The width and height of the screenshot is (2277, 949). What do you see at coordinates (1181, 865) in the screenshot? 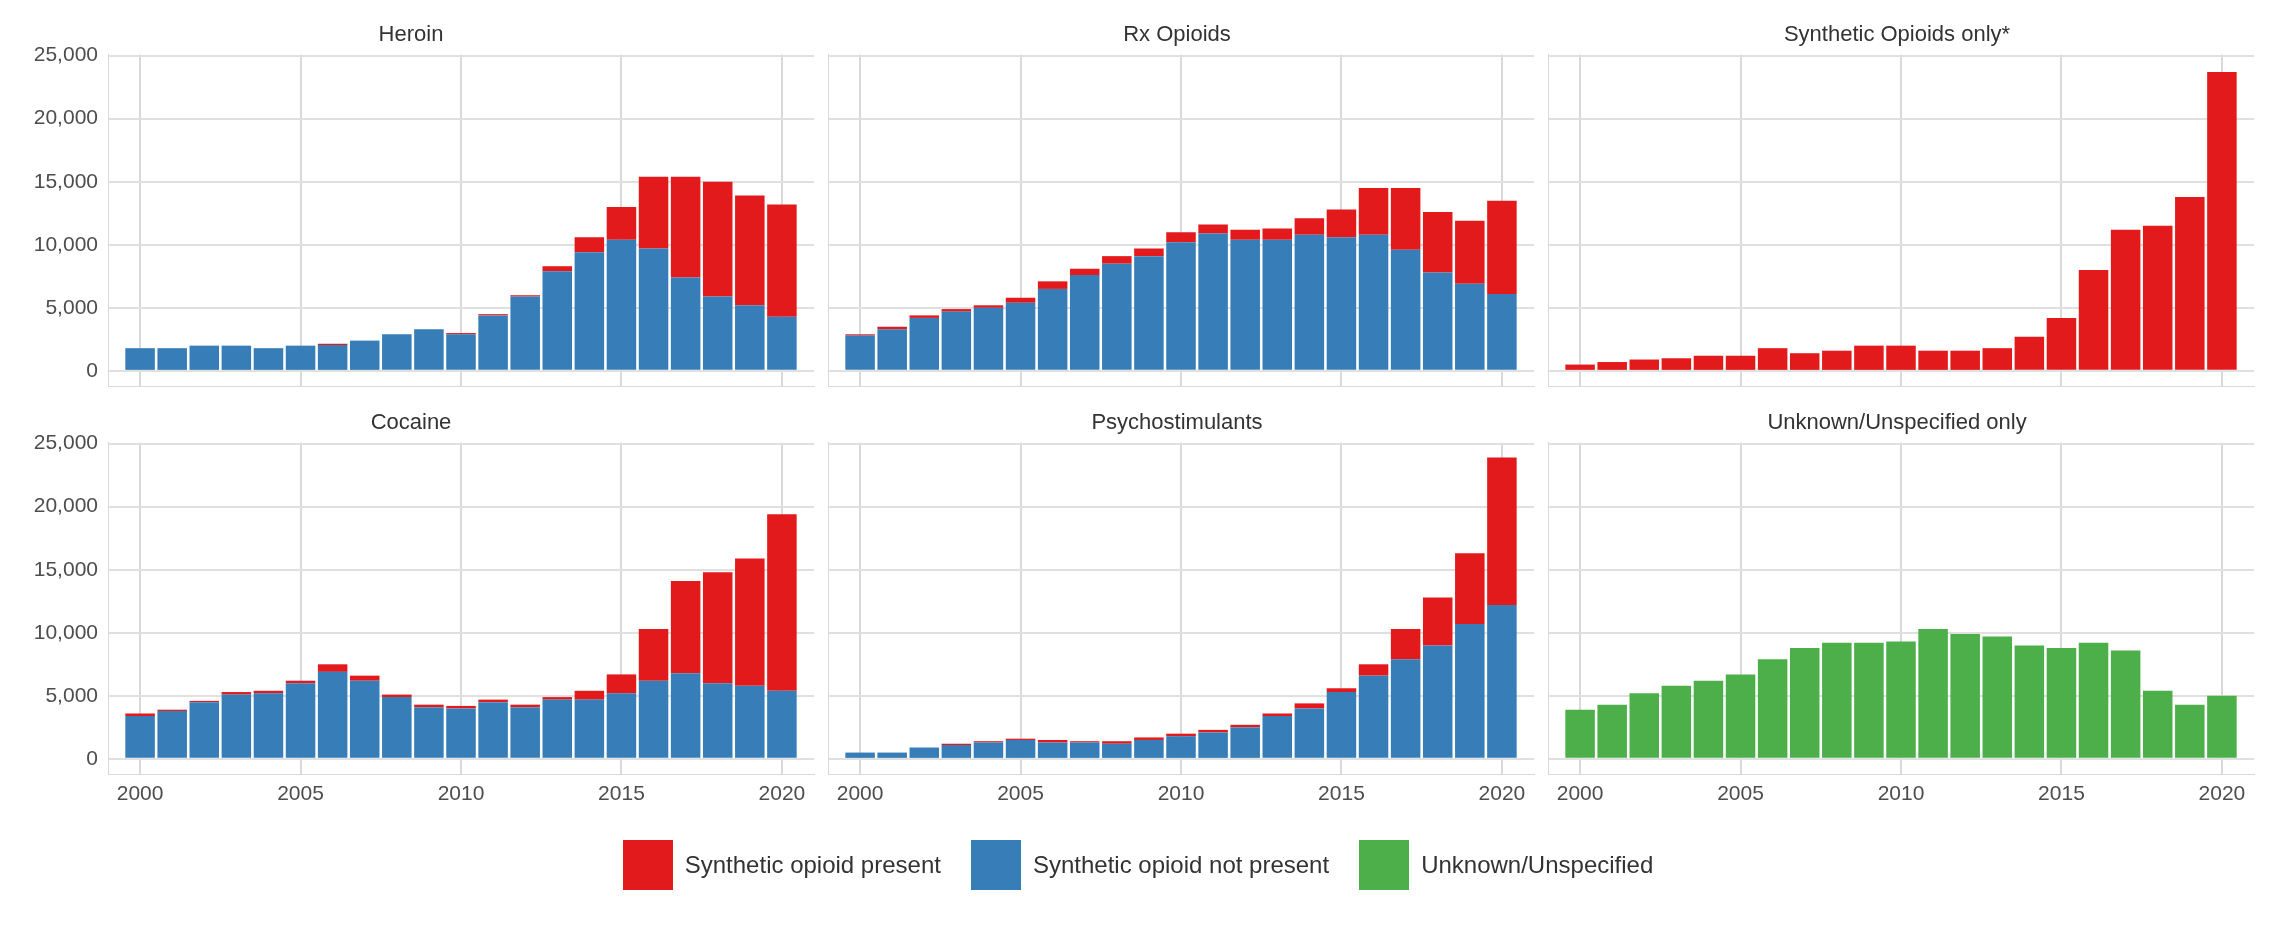
I see `legend-label: Synthetic opioid not present` at bounding box center [1181, 865].